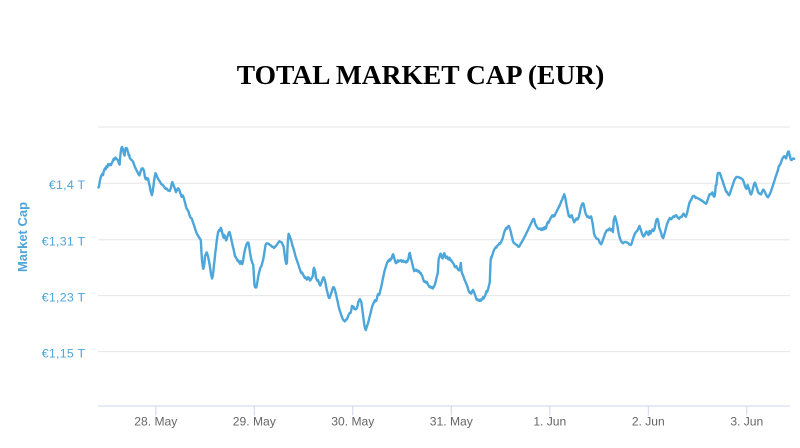 The width and height of the screenshot is (800, 448). What do you see at coordinates (64, 353) in the screenshot?
I see `svg-text: €1,15 T` at bounding box center [64, 353].